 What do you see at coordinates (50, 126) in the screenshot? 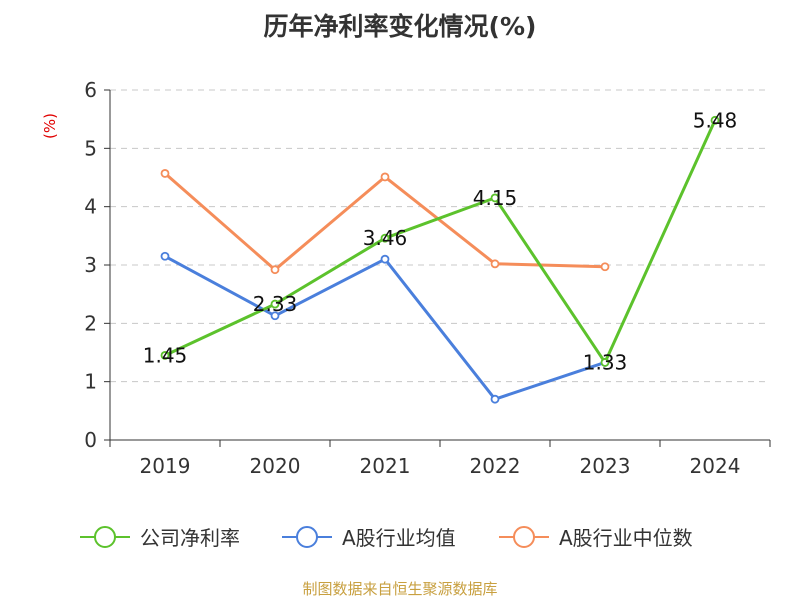
I see `y-axis-unit: (%)` at bounding box center [50, 126].